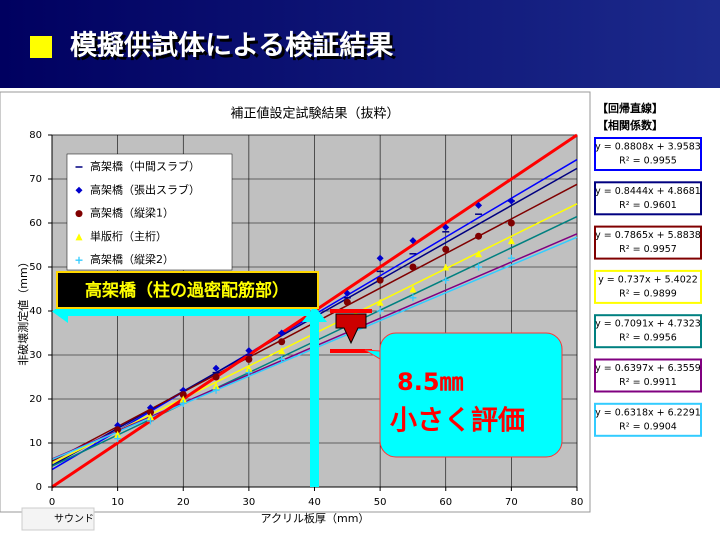 Image resolution: width=720 pixels, height=540 pixels. Describe the element at coordinates (183, 502) in the screenshot. I see `x-tick-label: 20` at that location.